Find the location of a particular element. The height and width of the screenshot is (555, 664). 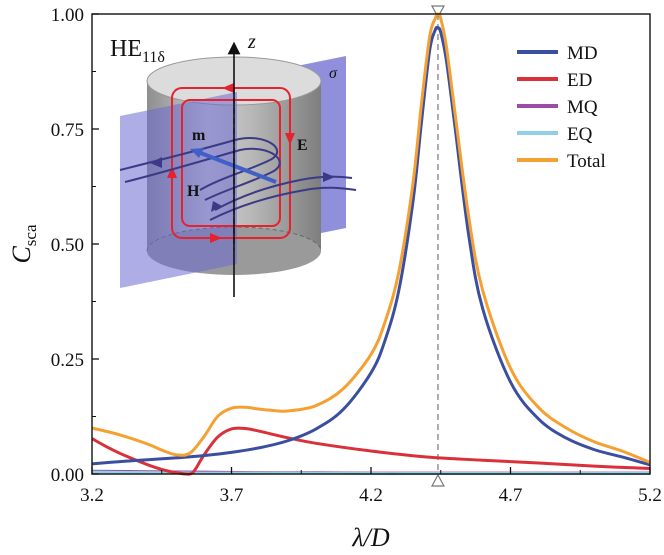

series-line-ed is located at coordinates (371, 451).